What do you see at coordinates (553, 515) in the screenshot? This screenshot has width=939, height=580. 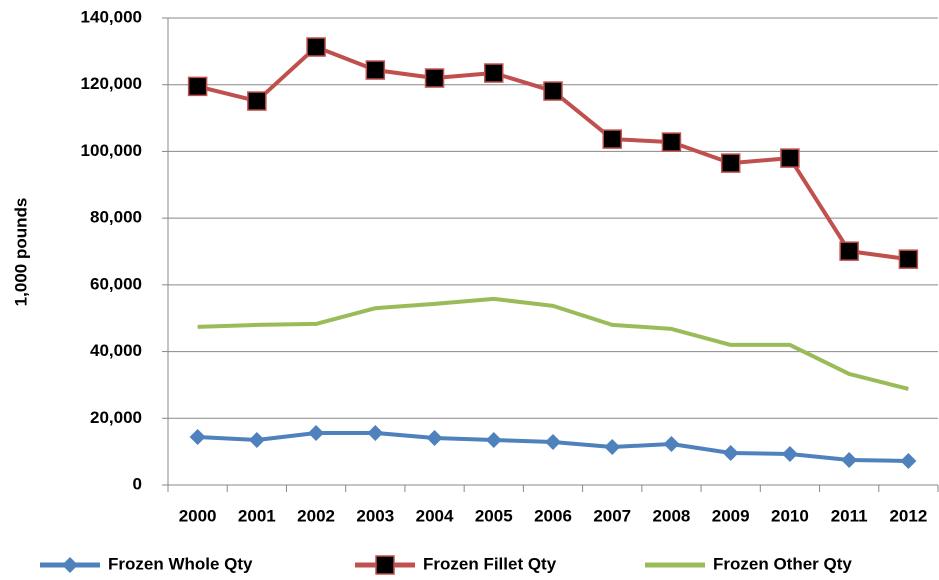 I see `x-tick-label: 2006` at bounding box center [553, 515].